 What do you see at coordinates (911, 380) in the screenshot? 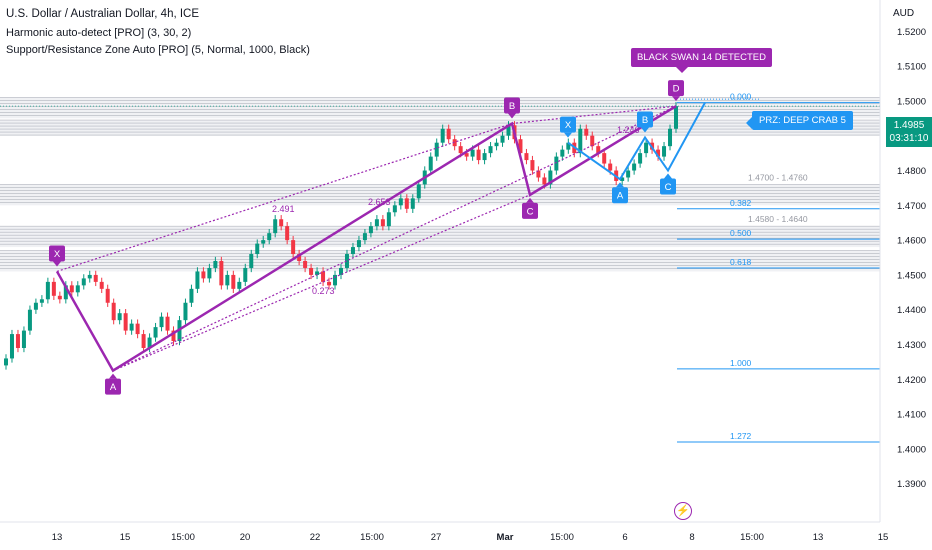
I see `price-tick-label: 1.4200` at bounding box center [911, 380].